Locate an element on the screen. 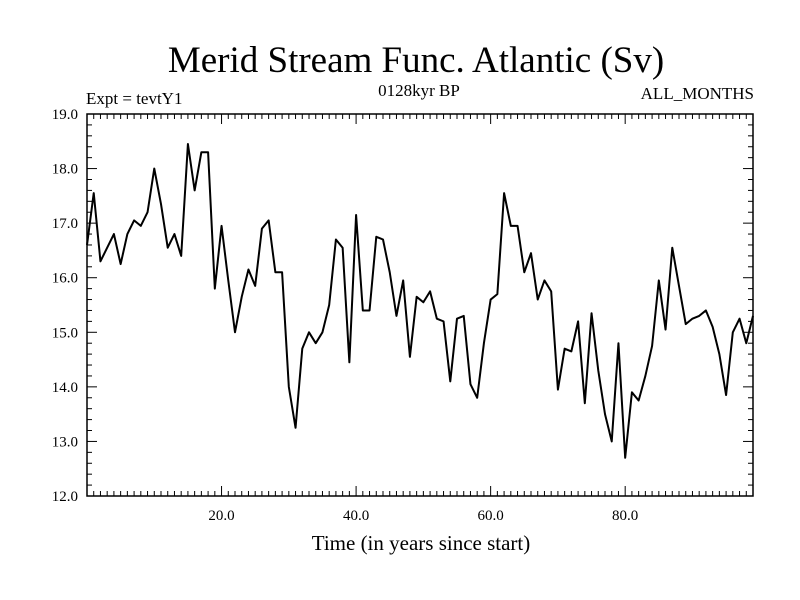  y-tick-label: 12.0 is located at coordinates (65, 497).